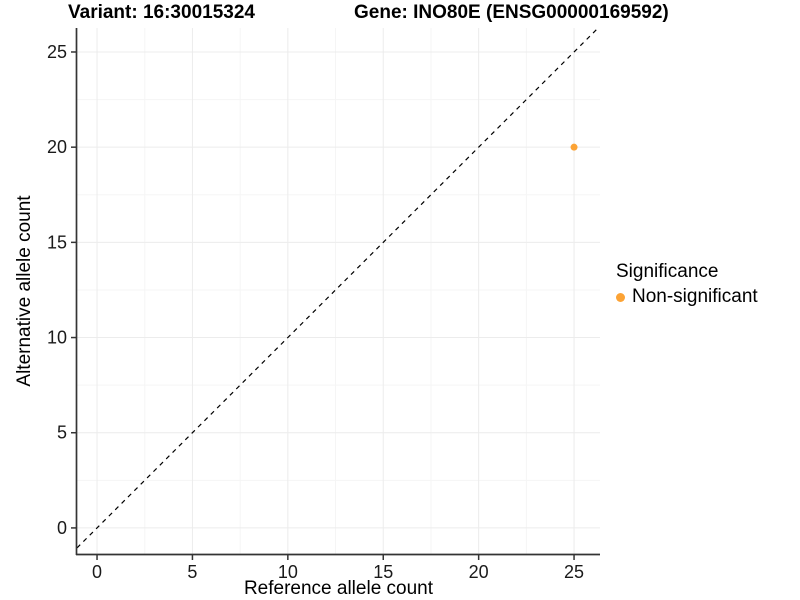 This screenshot has width=800, height=600. I want to click on legend-key-dot, so click(620, 297).